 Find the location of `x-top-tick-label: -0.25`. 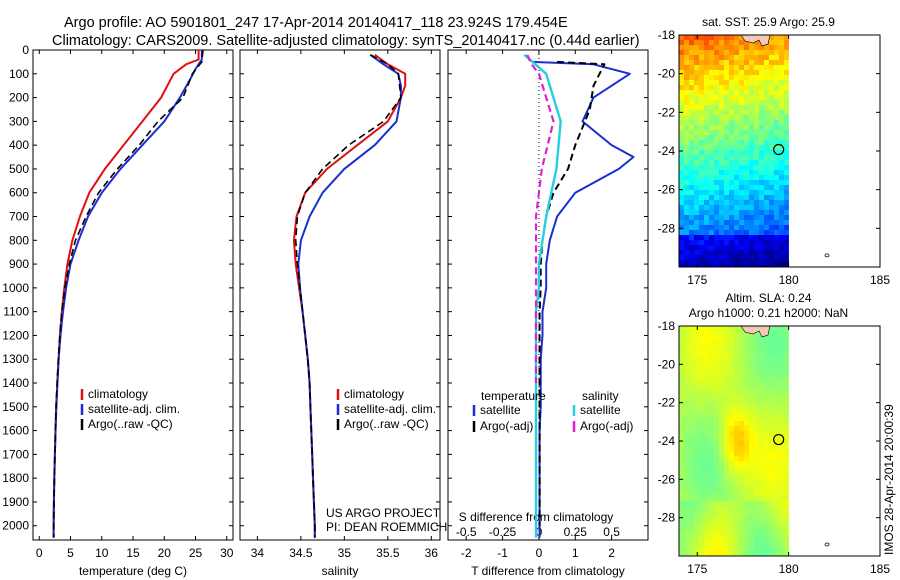

x-top-tick-label: -0.25 is located at coordinates (503, 532).